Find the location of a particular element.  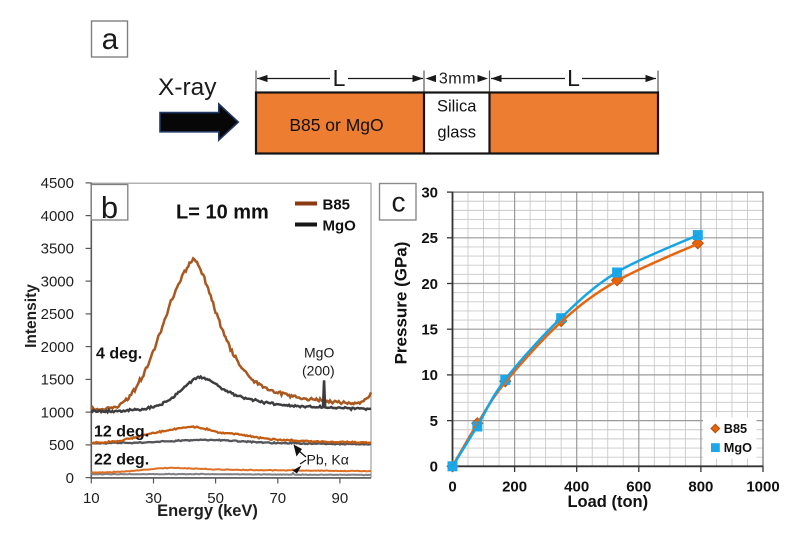

svg-text: 22 deg. is located at coordinates (121, 460).